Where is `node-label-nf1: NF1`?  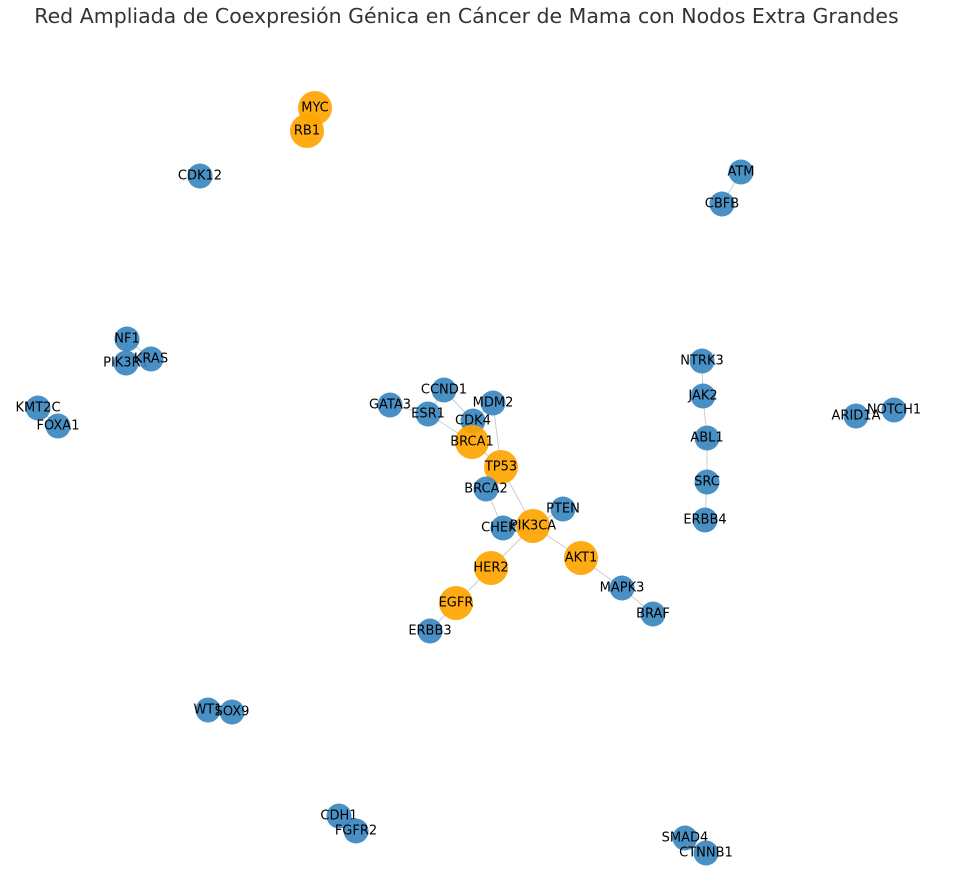
node-label-nf1: NF1 is located at coordinates (126, 339).